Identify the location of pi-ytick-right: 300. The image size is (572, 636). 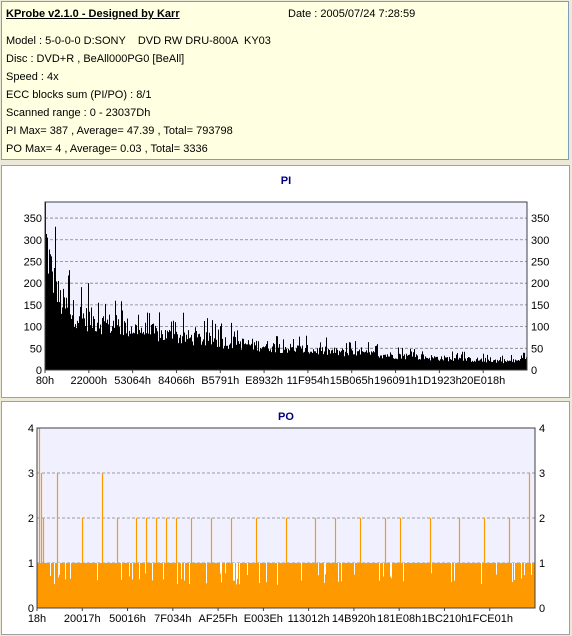
(540, 241).